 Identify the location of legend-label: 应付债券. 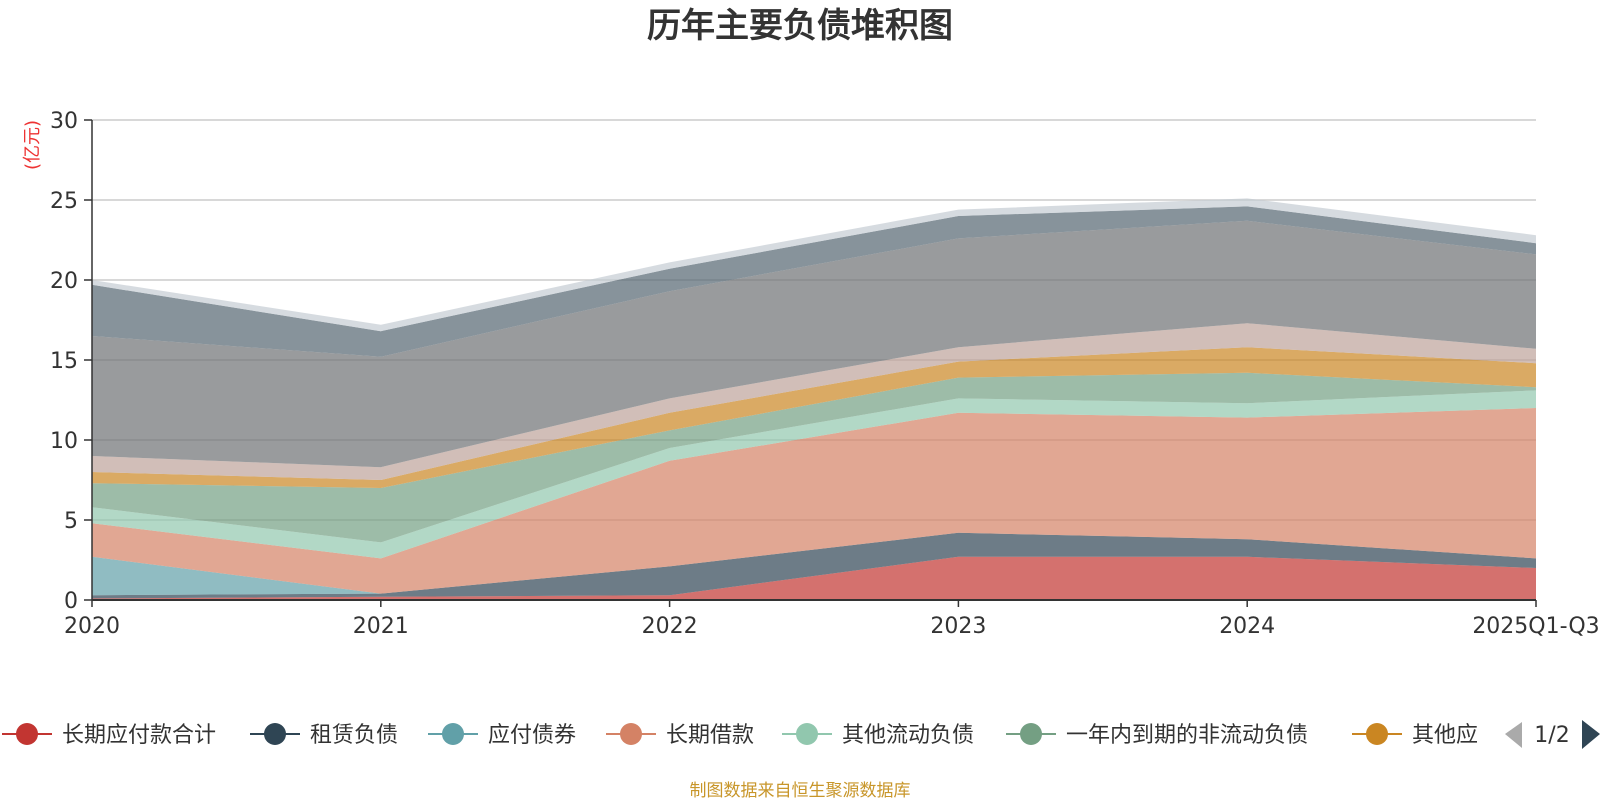
(532, 735).